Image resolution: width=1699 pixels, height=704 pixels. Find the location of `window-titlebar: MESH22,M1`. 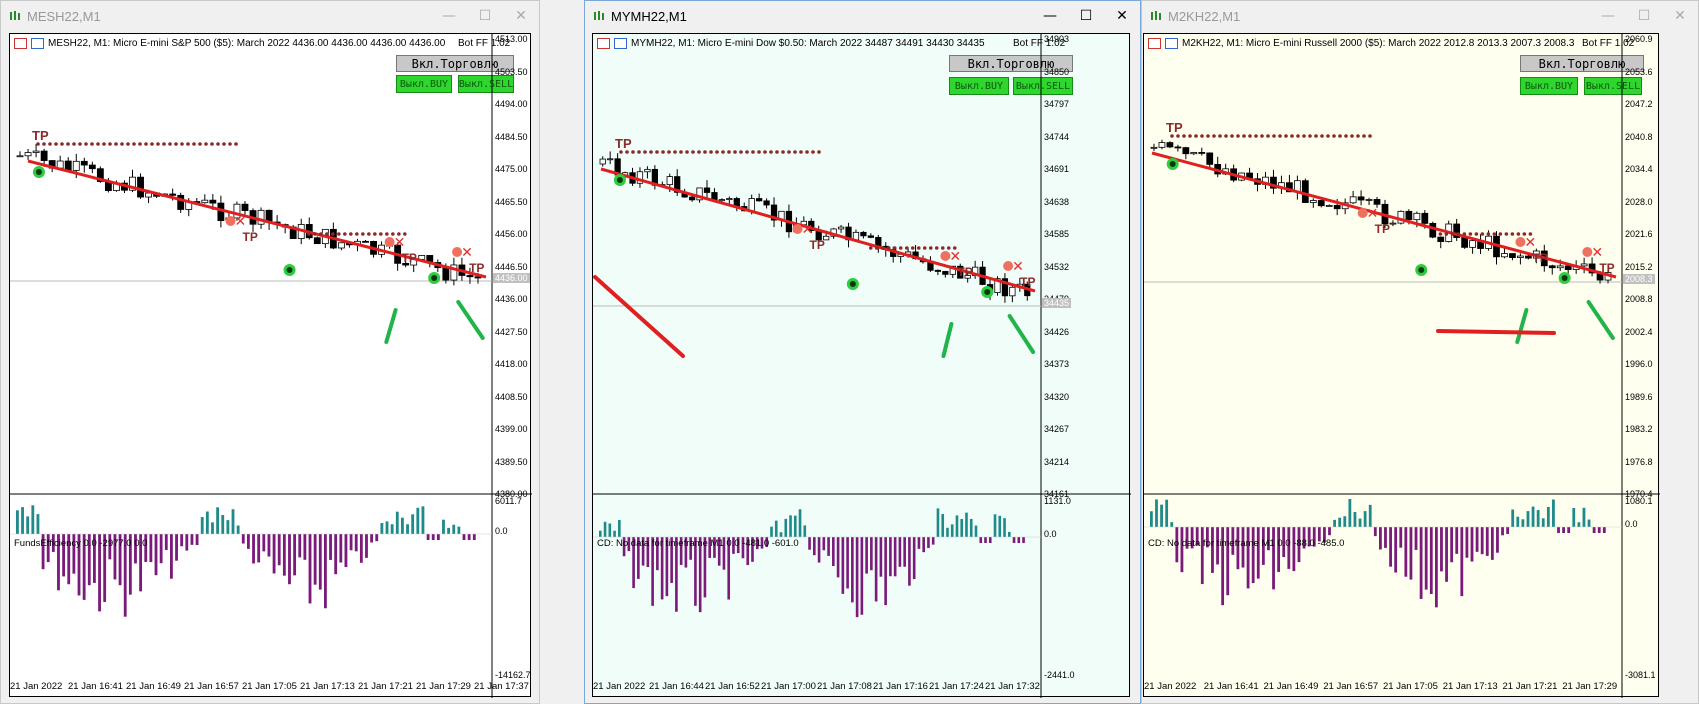

window-titlebar: MESH22,M1 is located at coordinates (270, 16).